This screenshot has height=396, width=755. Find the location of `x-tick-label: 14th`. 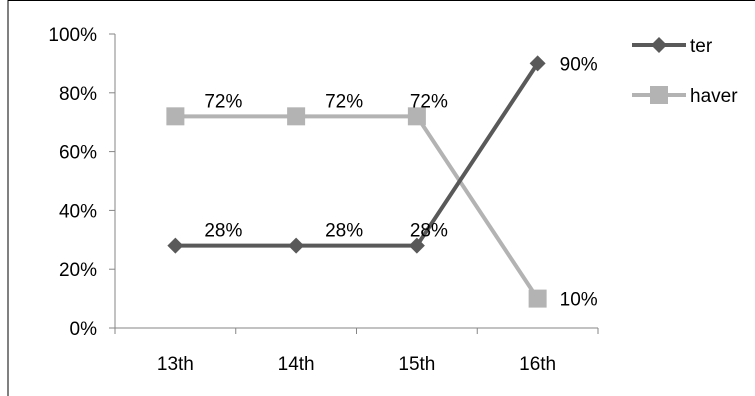

x-tick-label: 14th is located at coordinates (296, 364).